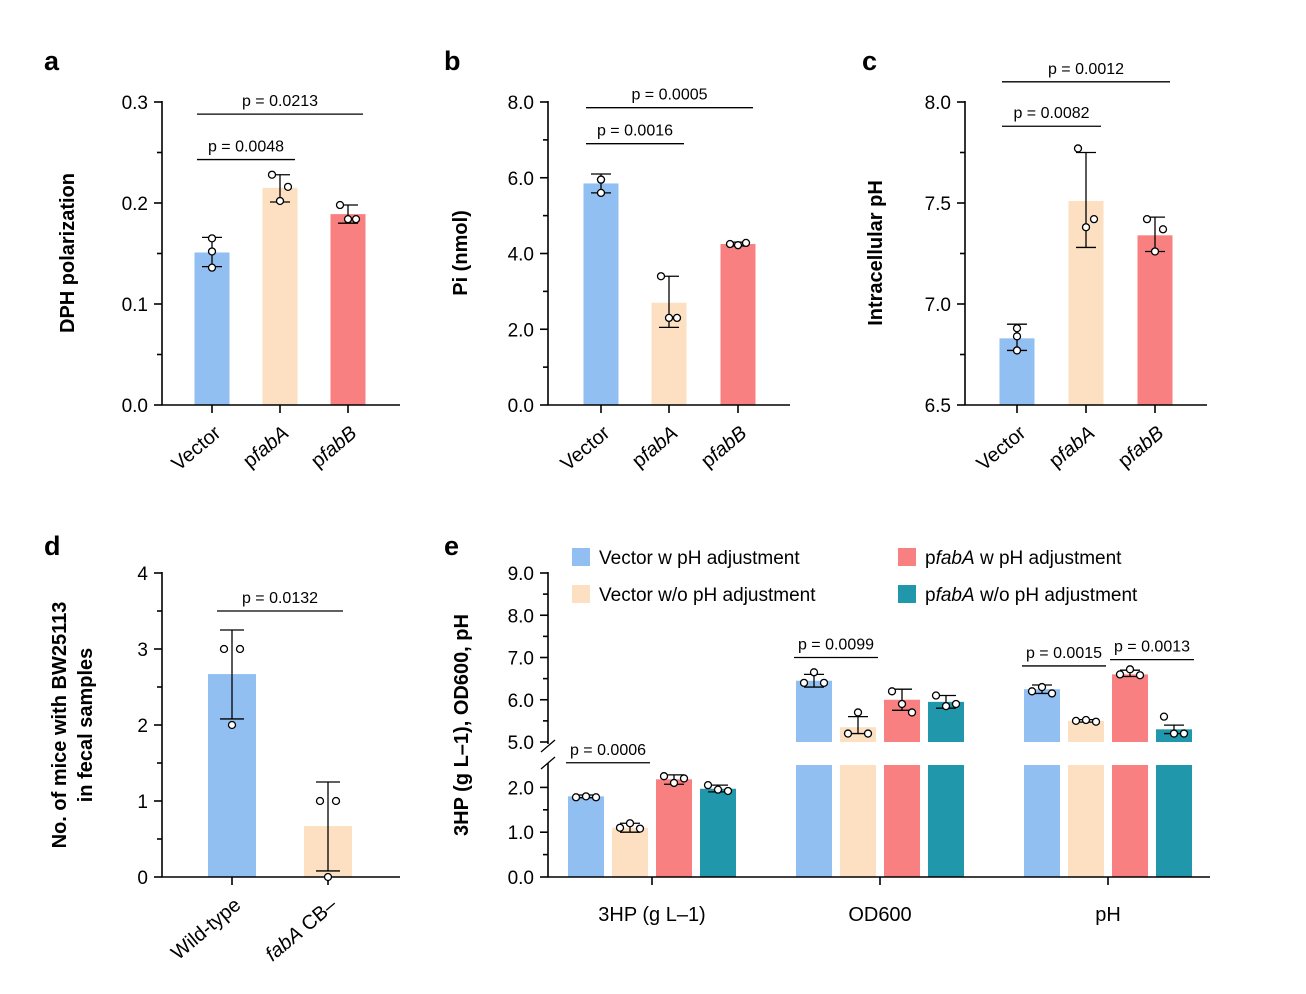 This screenshot has width=1306, height=994. What do you see at coordinates (280, 101) in the screenshot?
I see `p-value-label: p = 0.0213` at bounding box center [280, 101].